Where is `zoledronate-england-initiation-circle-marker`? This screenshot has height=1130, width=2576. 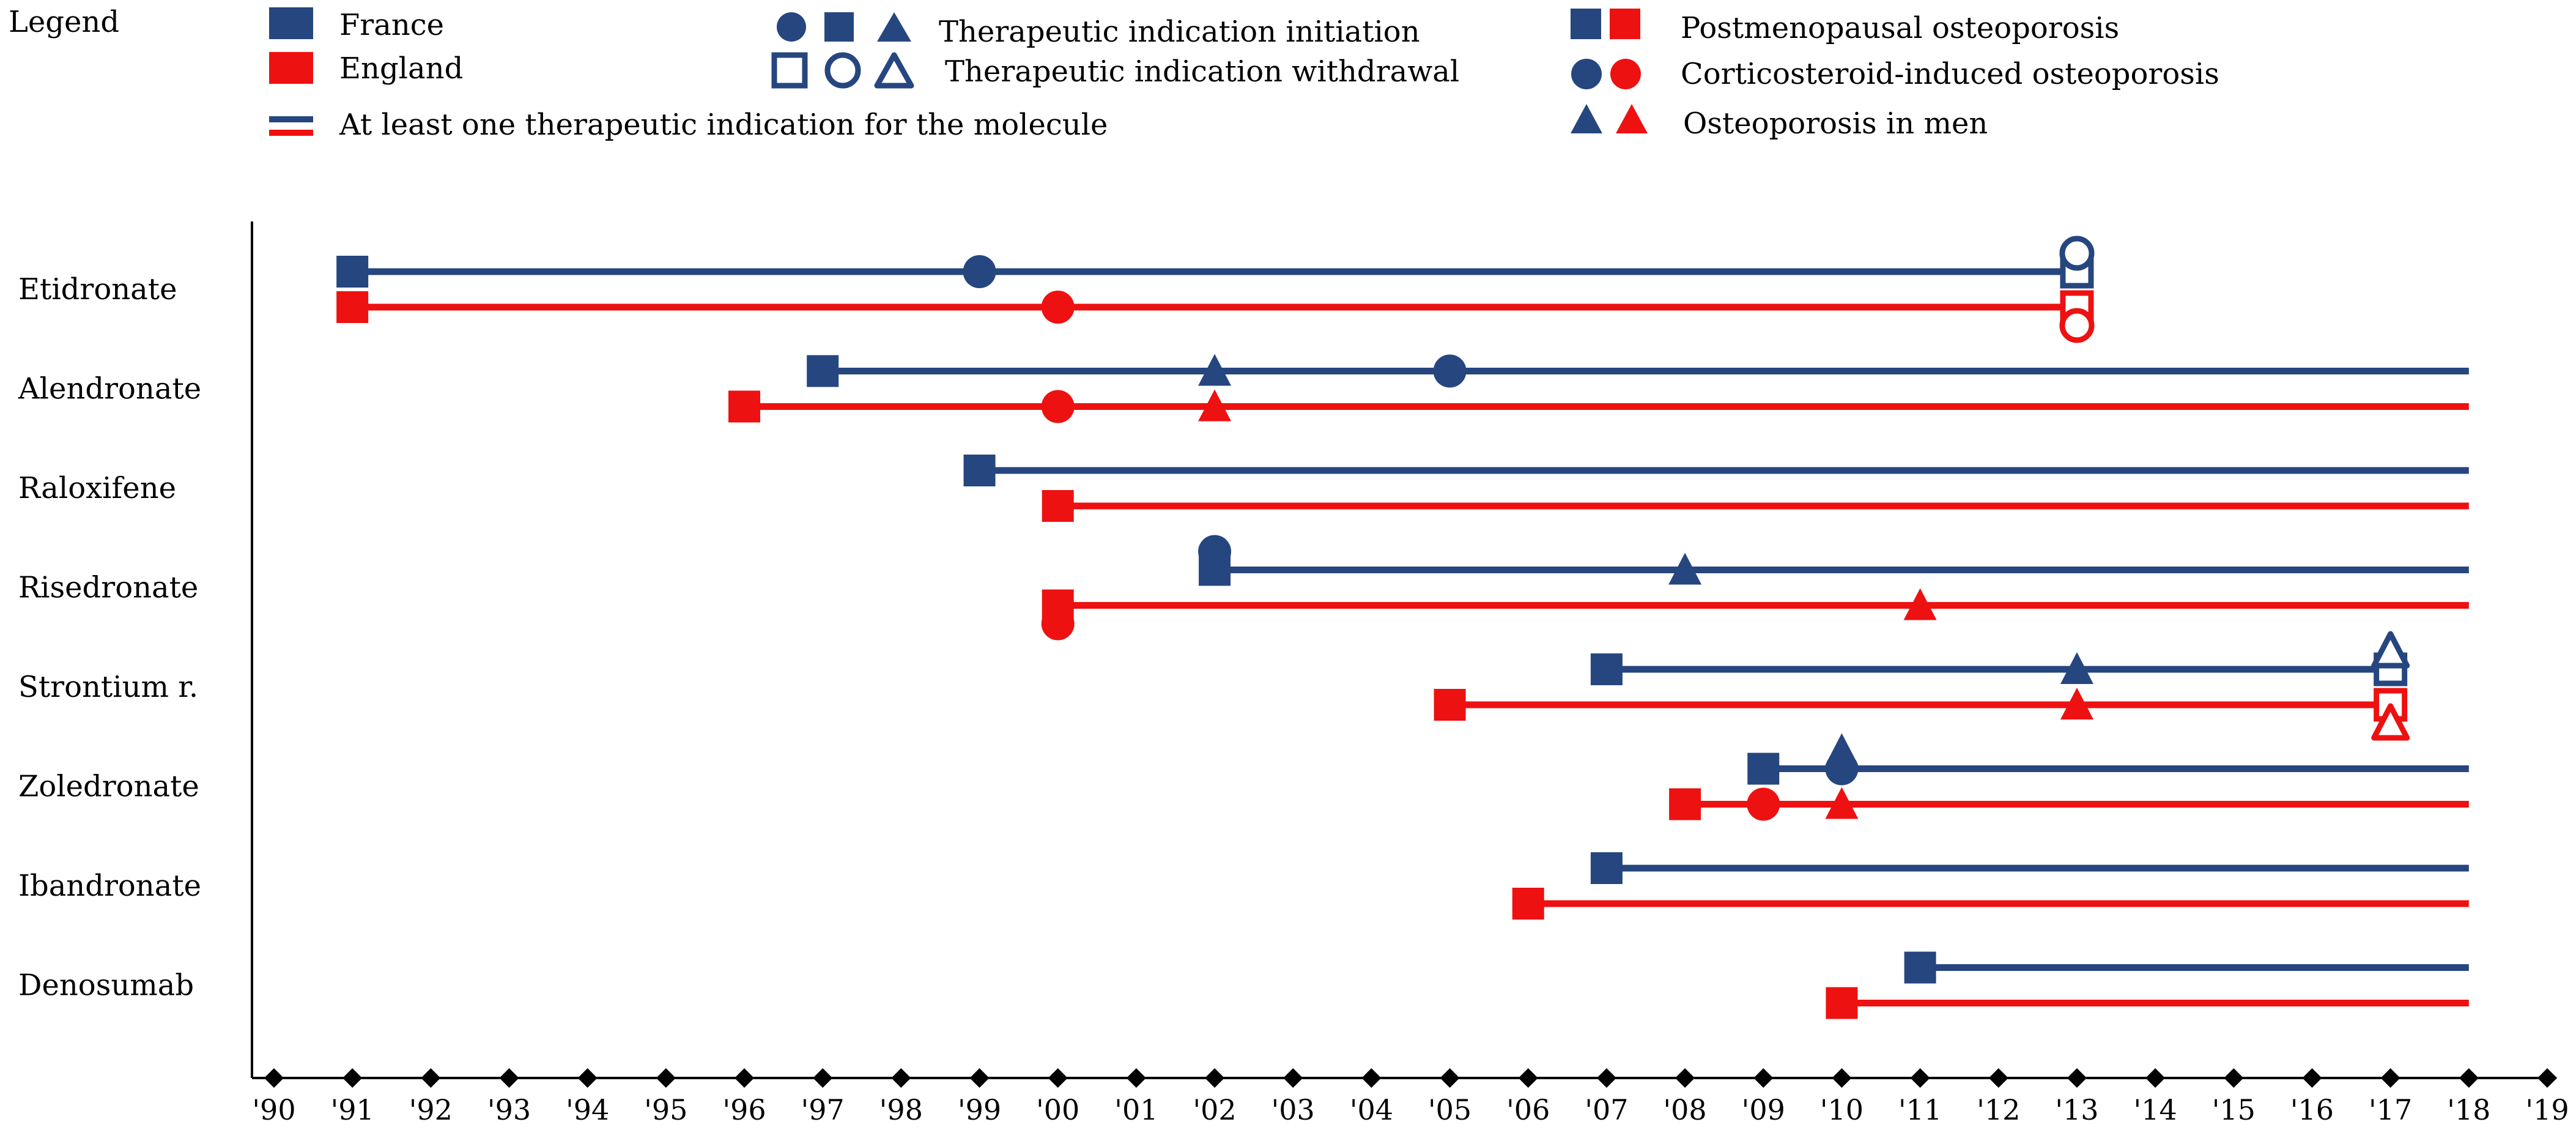
zoledronate-england-initiation-circle-marker is located at coordinates (1763, 804).